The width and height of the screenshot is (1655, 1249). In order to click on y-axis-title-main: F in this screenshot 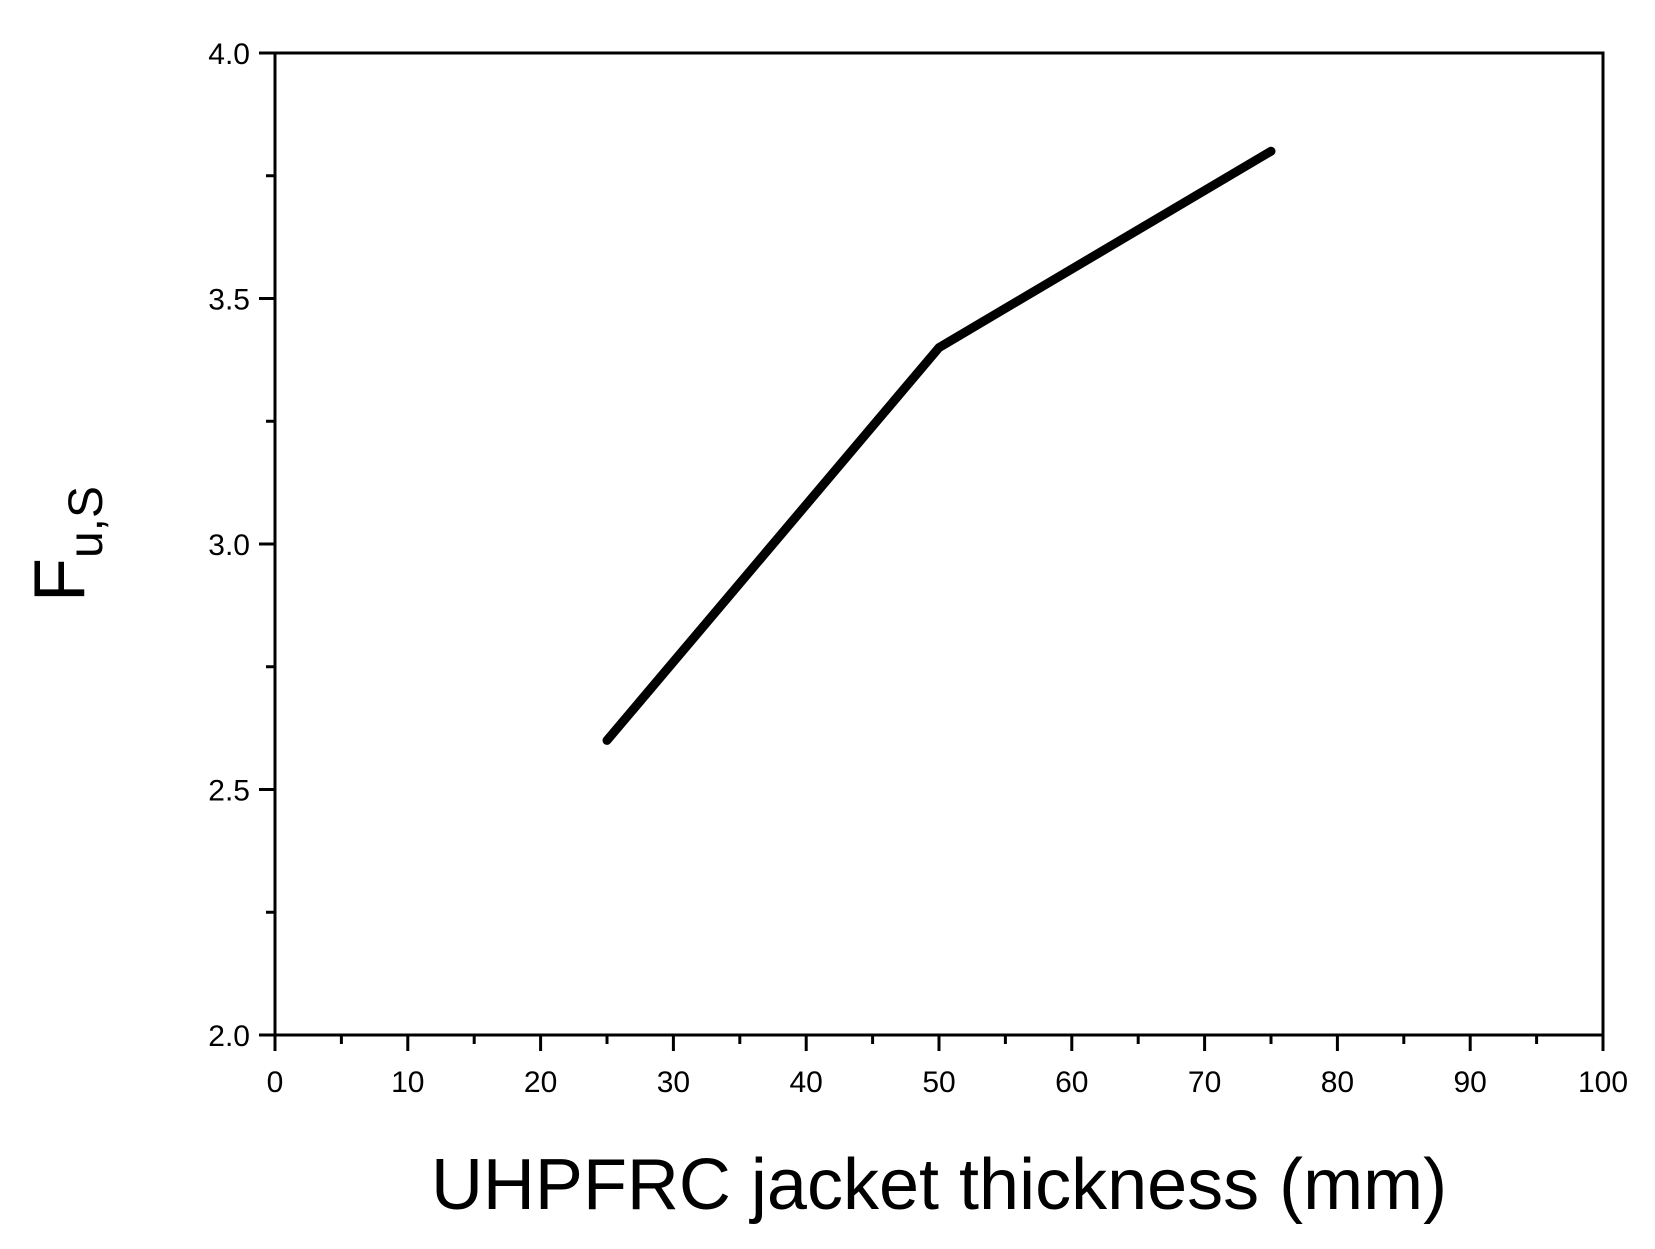, I will do `click(60, 580)`.